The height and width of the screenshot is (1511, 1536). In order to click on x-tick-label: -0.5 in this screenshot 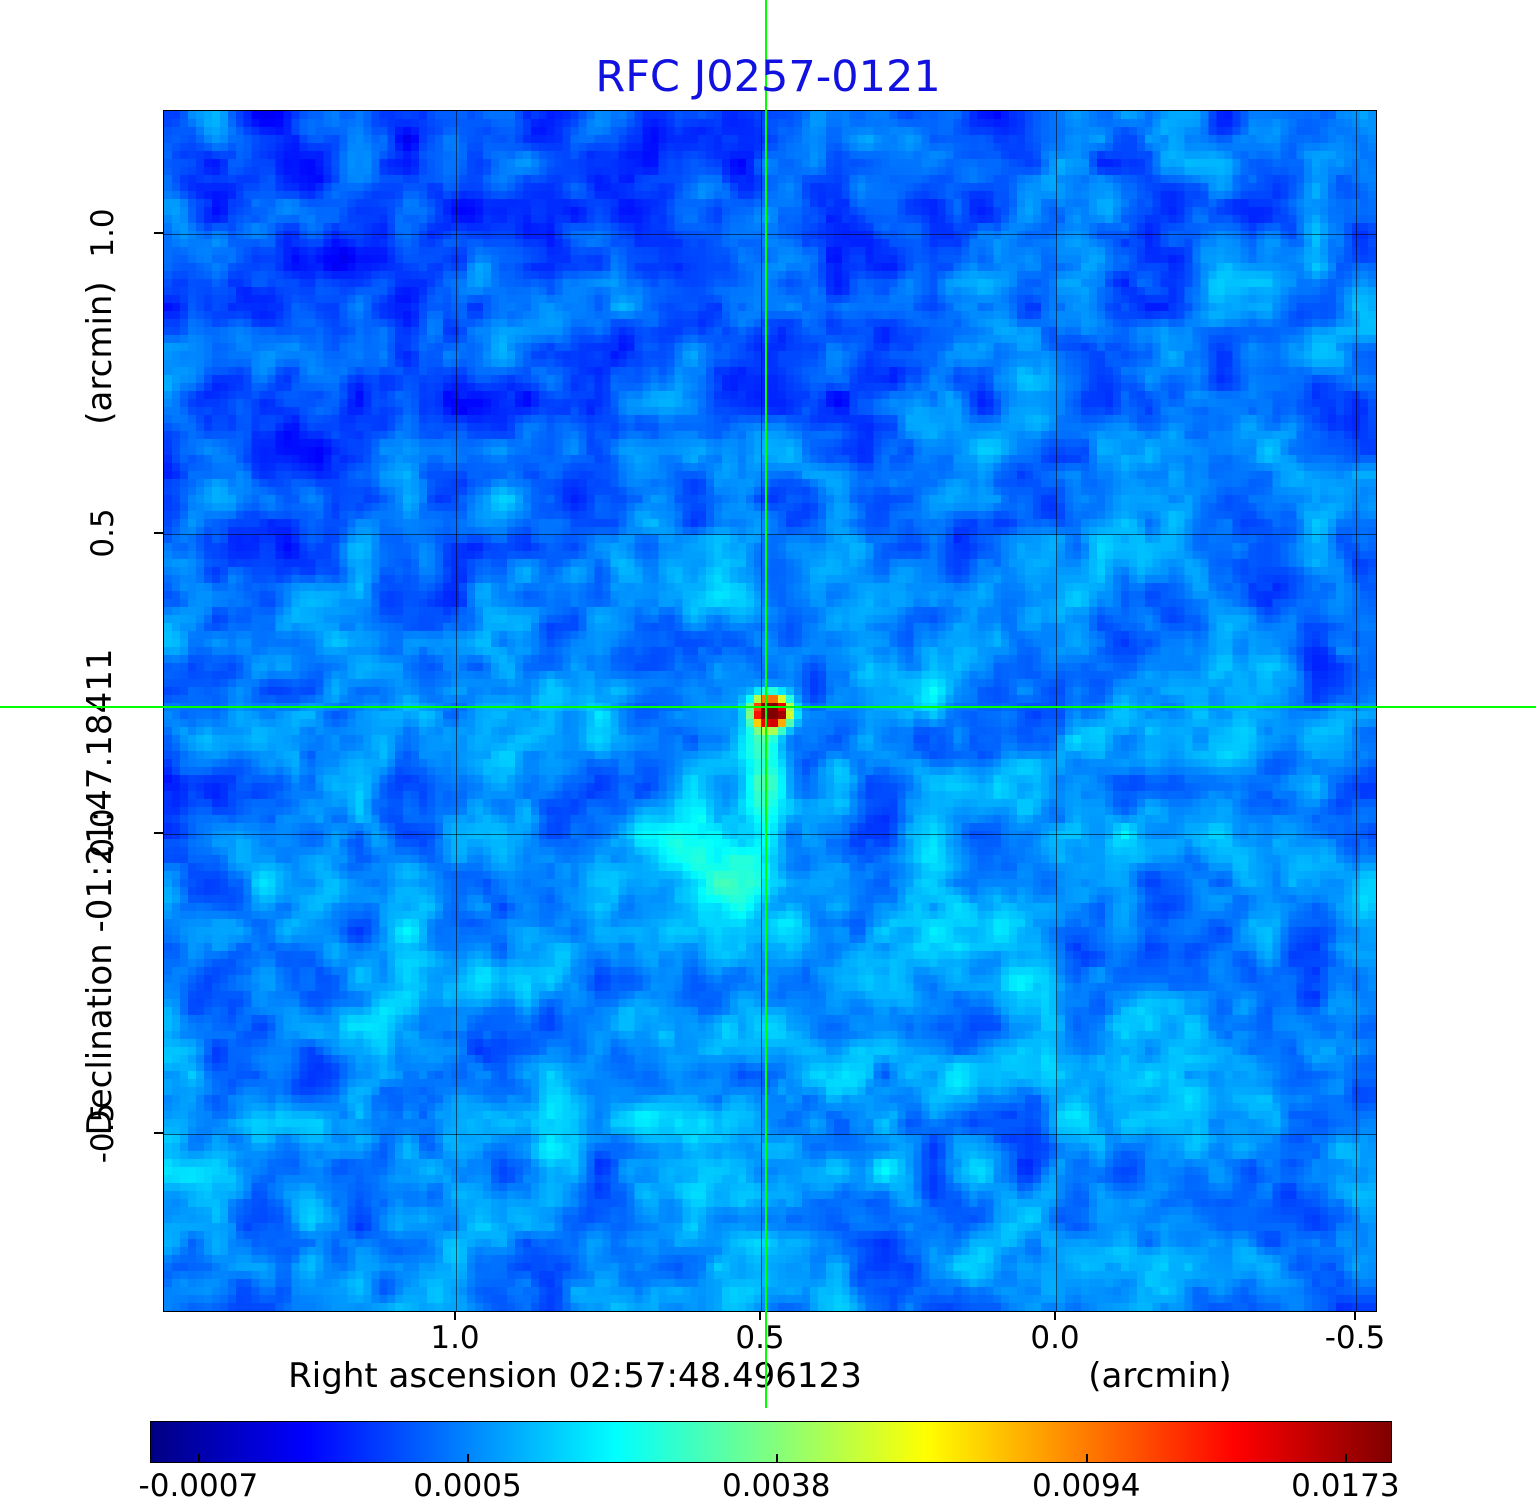, I will do `click(1355, 1338)`.